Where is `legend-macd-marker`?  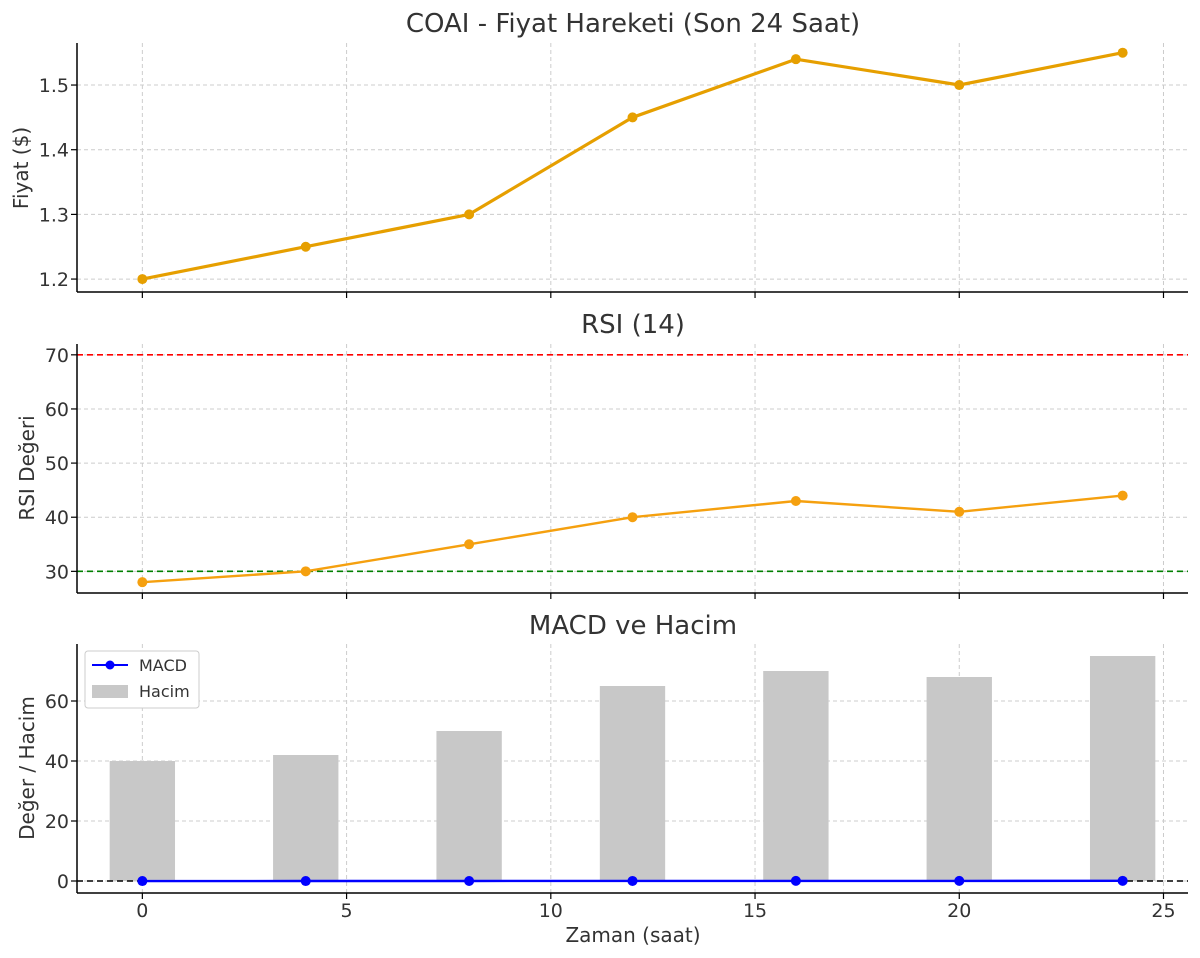
legend-macd-marker is located at coordinates (110, 665).